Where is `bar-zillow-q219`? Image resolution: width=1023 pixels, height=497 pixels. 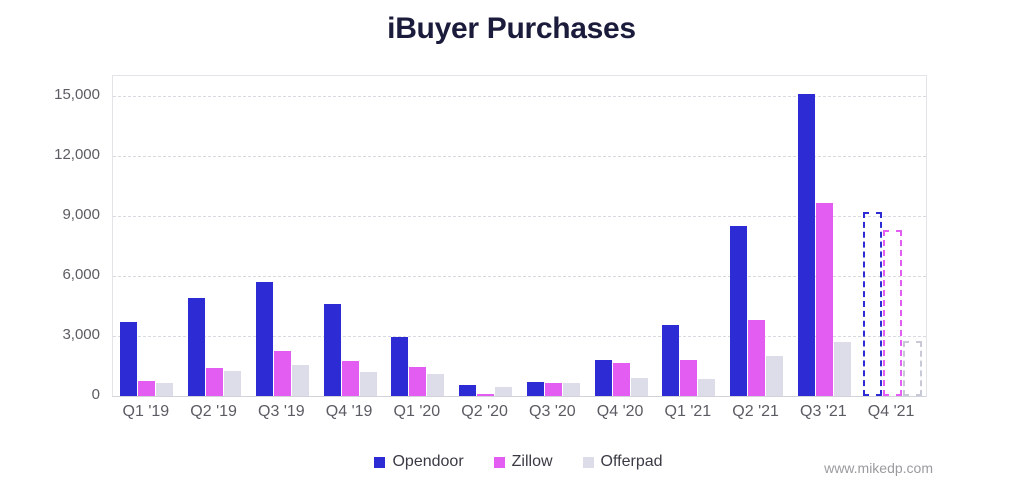 bar-zillow-q219 is located at coordinates (215, 382).